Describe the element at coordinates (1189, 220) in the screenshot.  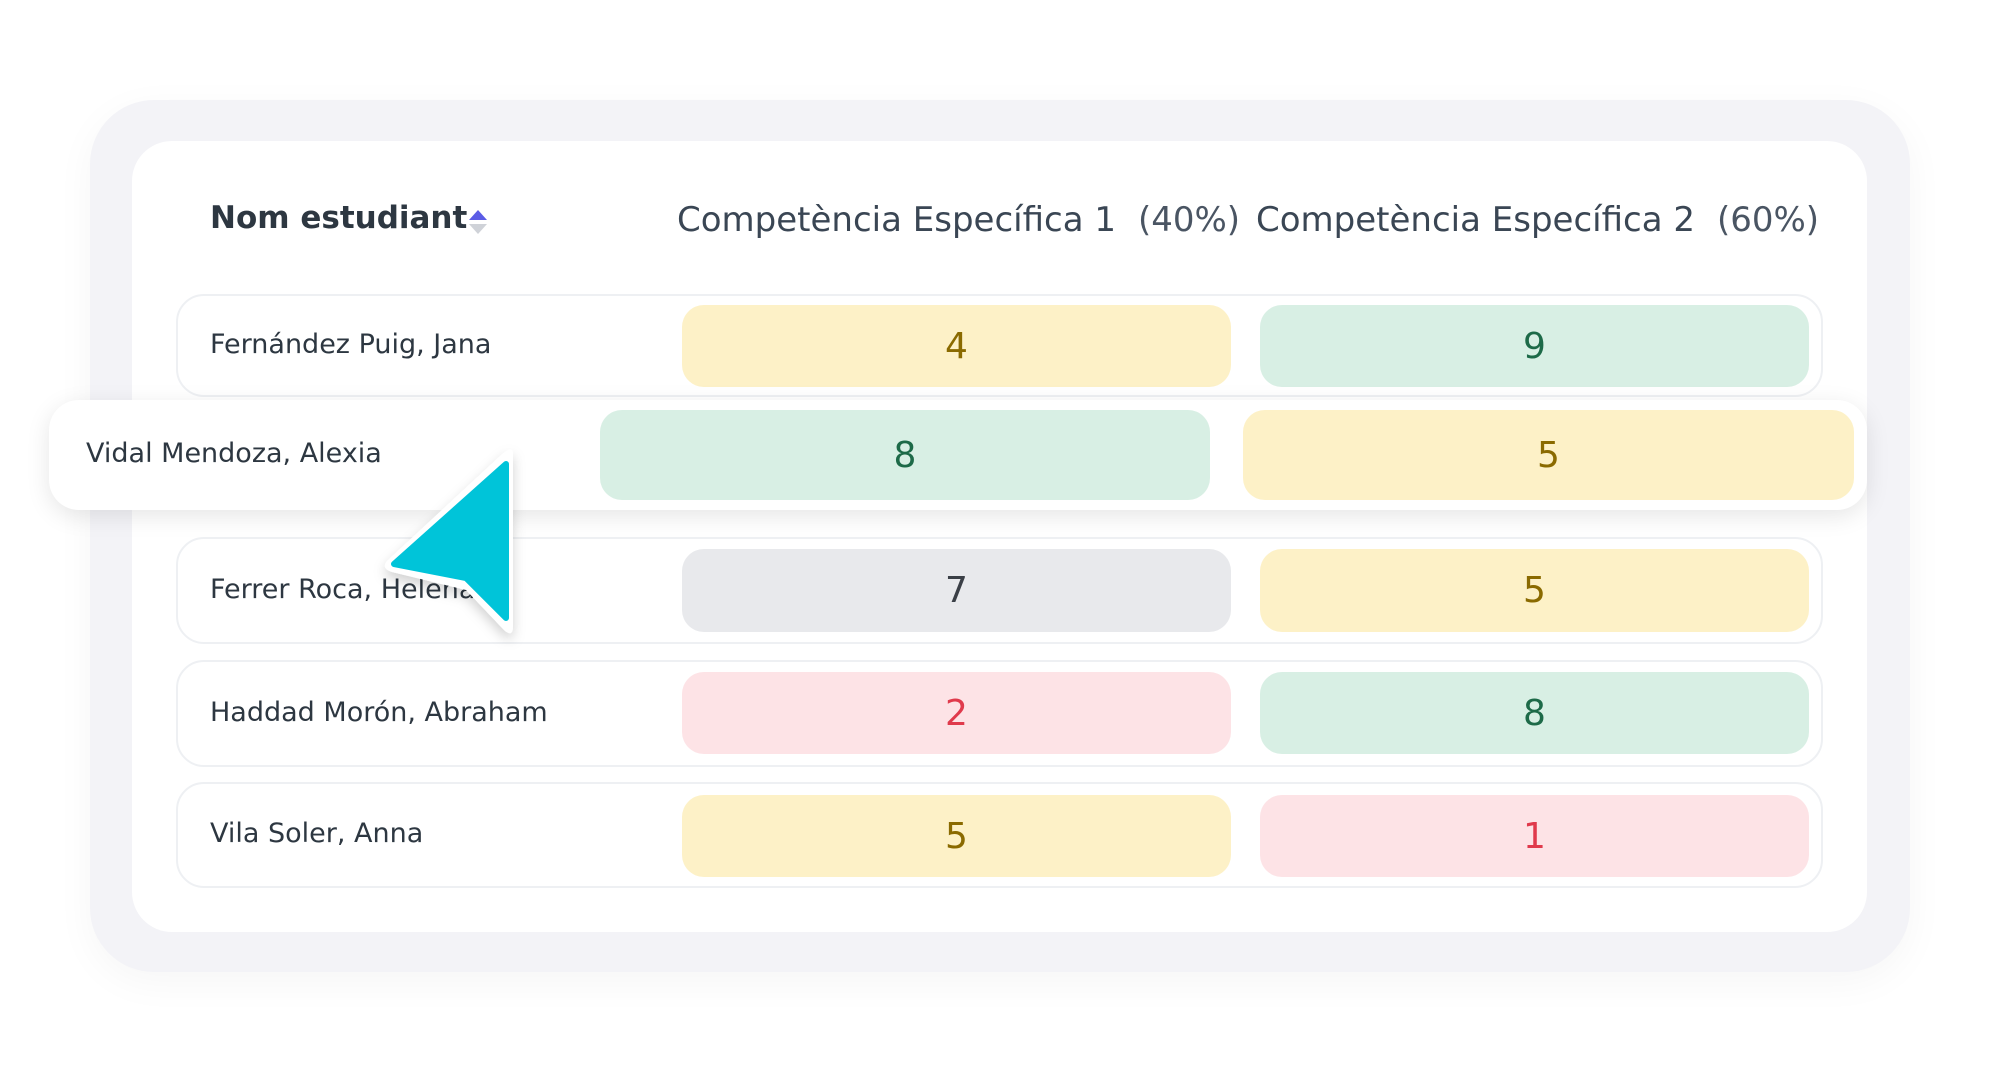
I see `column-weight: (40%)` at that location.